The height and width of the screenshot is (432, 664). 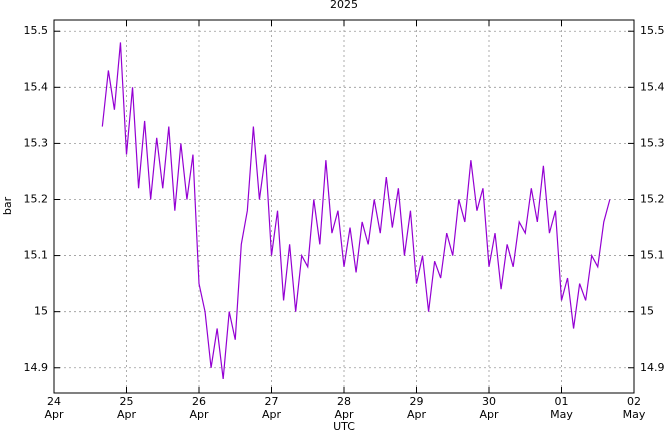 What do you see at coordinates (634, 408) in the screenshot?
I see `x-tick-label: 02 May` at bounding box center [634, 408].